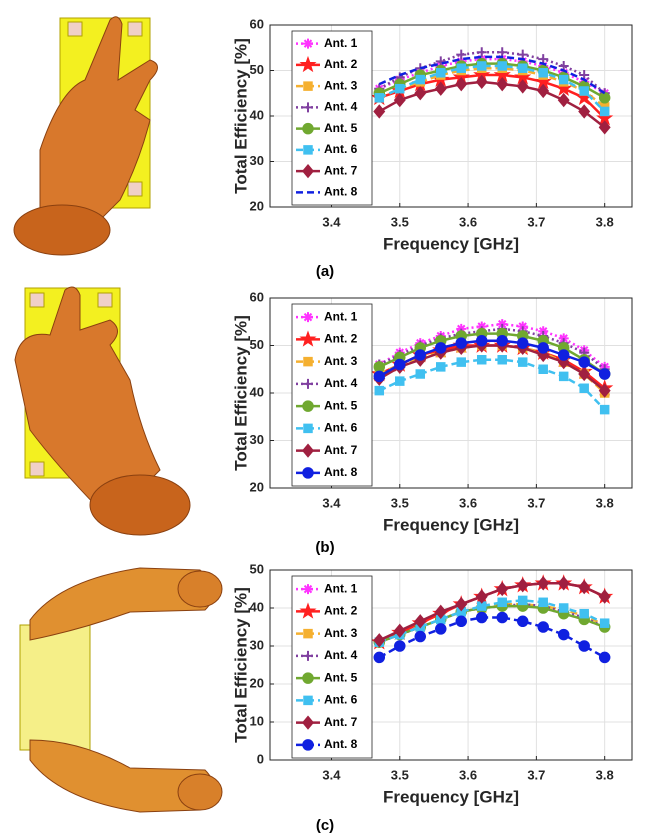 This screenshot has height=836, width=645. What do you see at coordinates (341, 128) in the screenshot?
I see `legend-label: Ant. 5` at bounding box center [341, 128].